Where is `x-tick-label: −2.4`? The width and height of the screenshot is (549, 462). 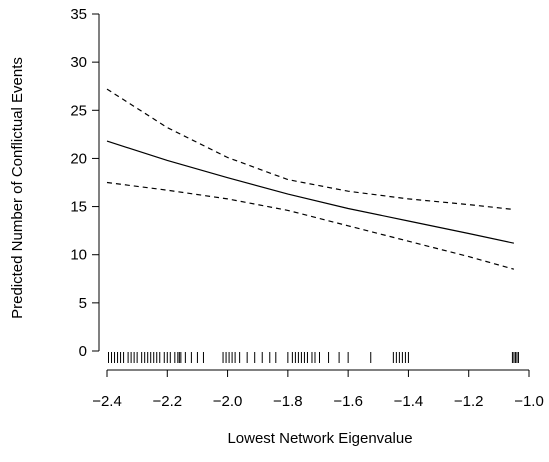 x-tick-label: −2.4 is located at coordinates (107, 401).